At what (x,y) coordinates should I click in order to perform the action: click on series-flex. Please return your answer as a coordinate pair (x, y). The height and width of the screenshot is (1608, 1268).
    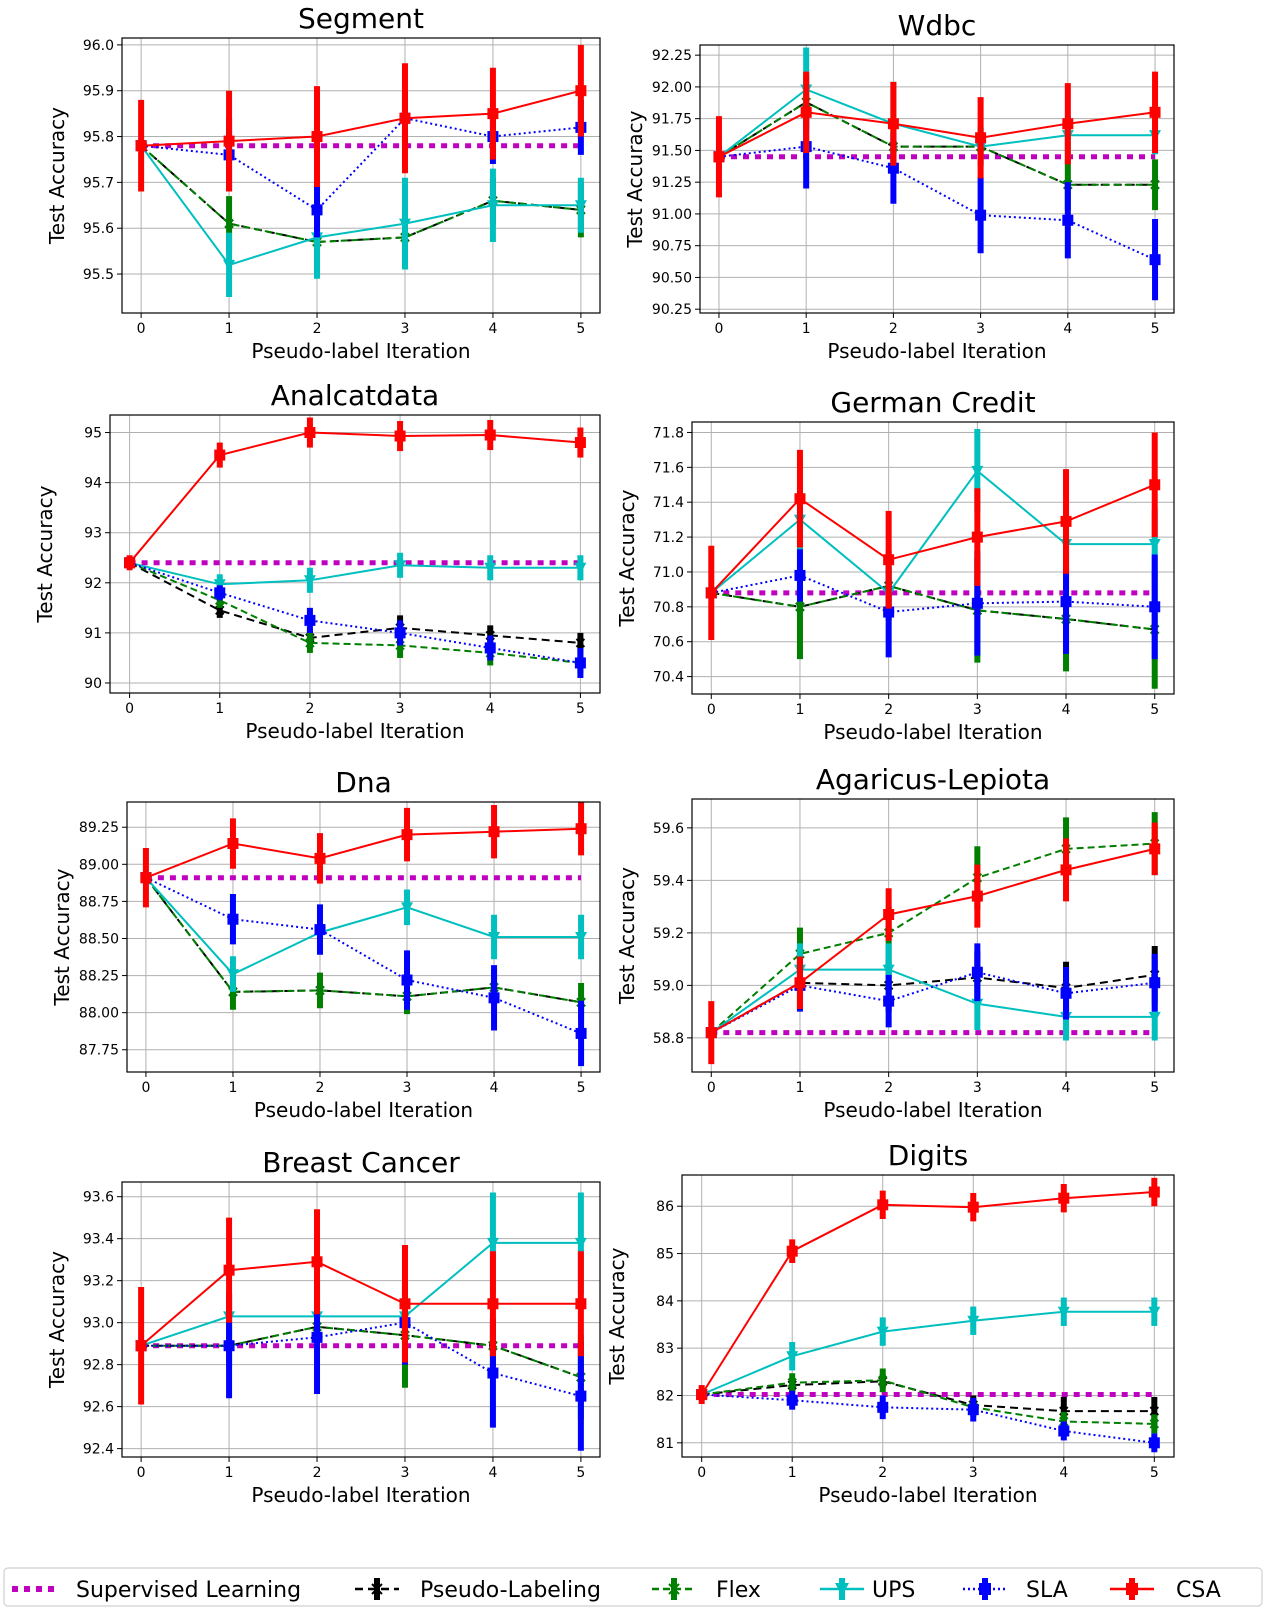
    Looking at the image, I should click on (937, 143).